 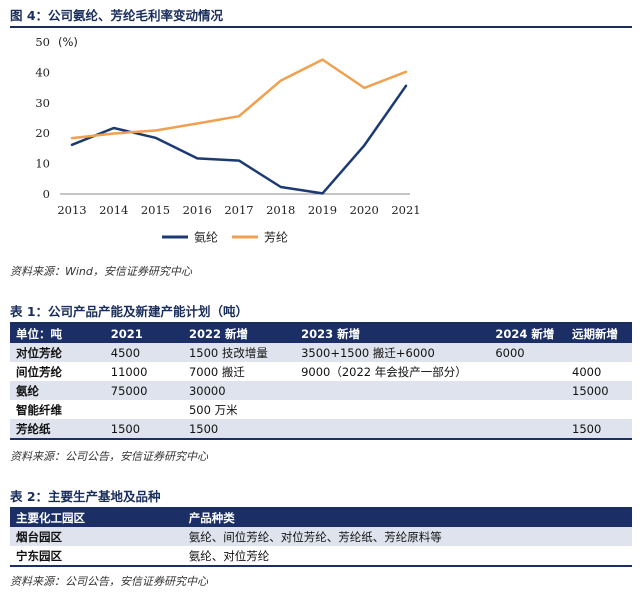 What do you see at coordinates (42, 164) in the screenshot?
I see `y-tick-label: 10` at bounding box center [42, 164].